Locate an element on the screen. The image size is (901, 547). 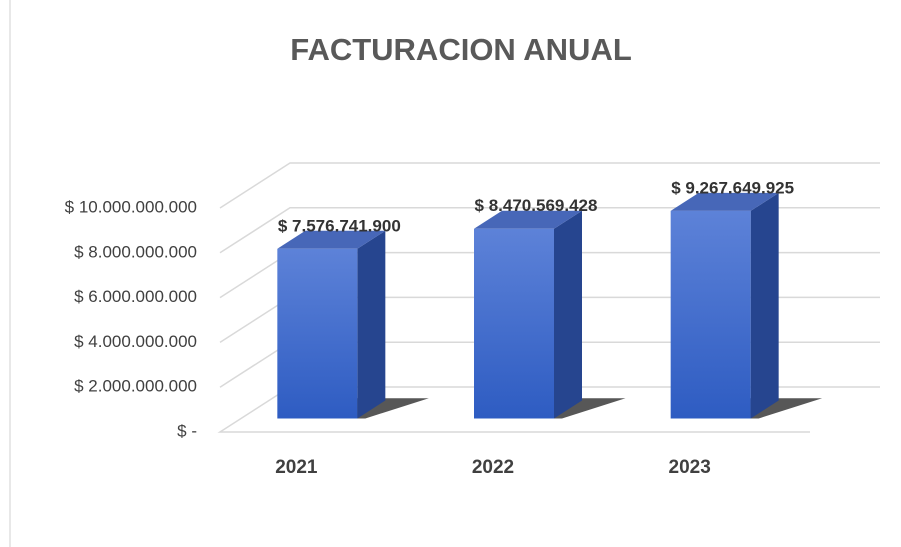
y-tick-label: $ 2.000.000.000 is located at coordinates (135, 386).